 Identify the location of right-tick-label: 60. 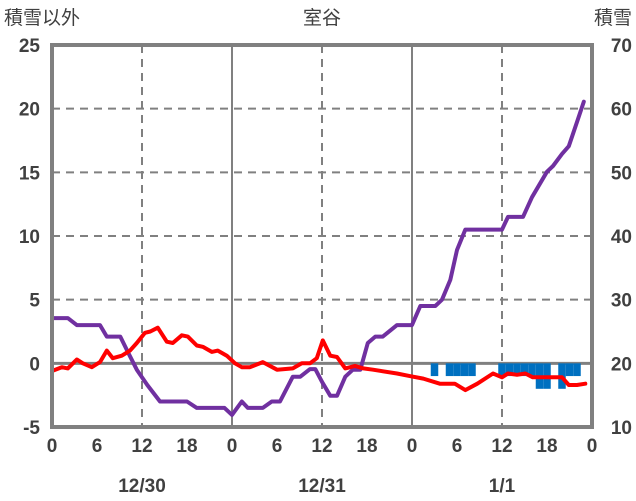
(621, 110).